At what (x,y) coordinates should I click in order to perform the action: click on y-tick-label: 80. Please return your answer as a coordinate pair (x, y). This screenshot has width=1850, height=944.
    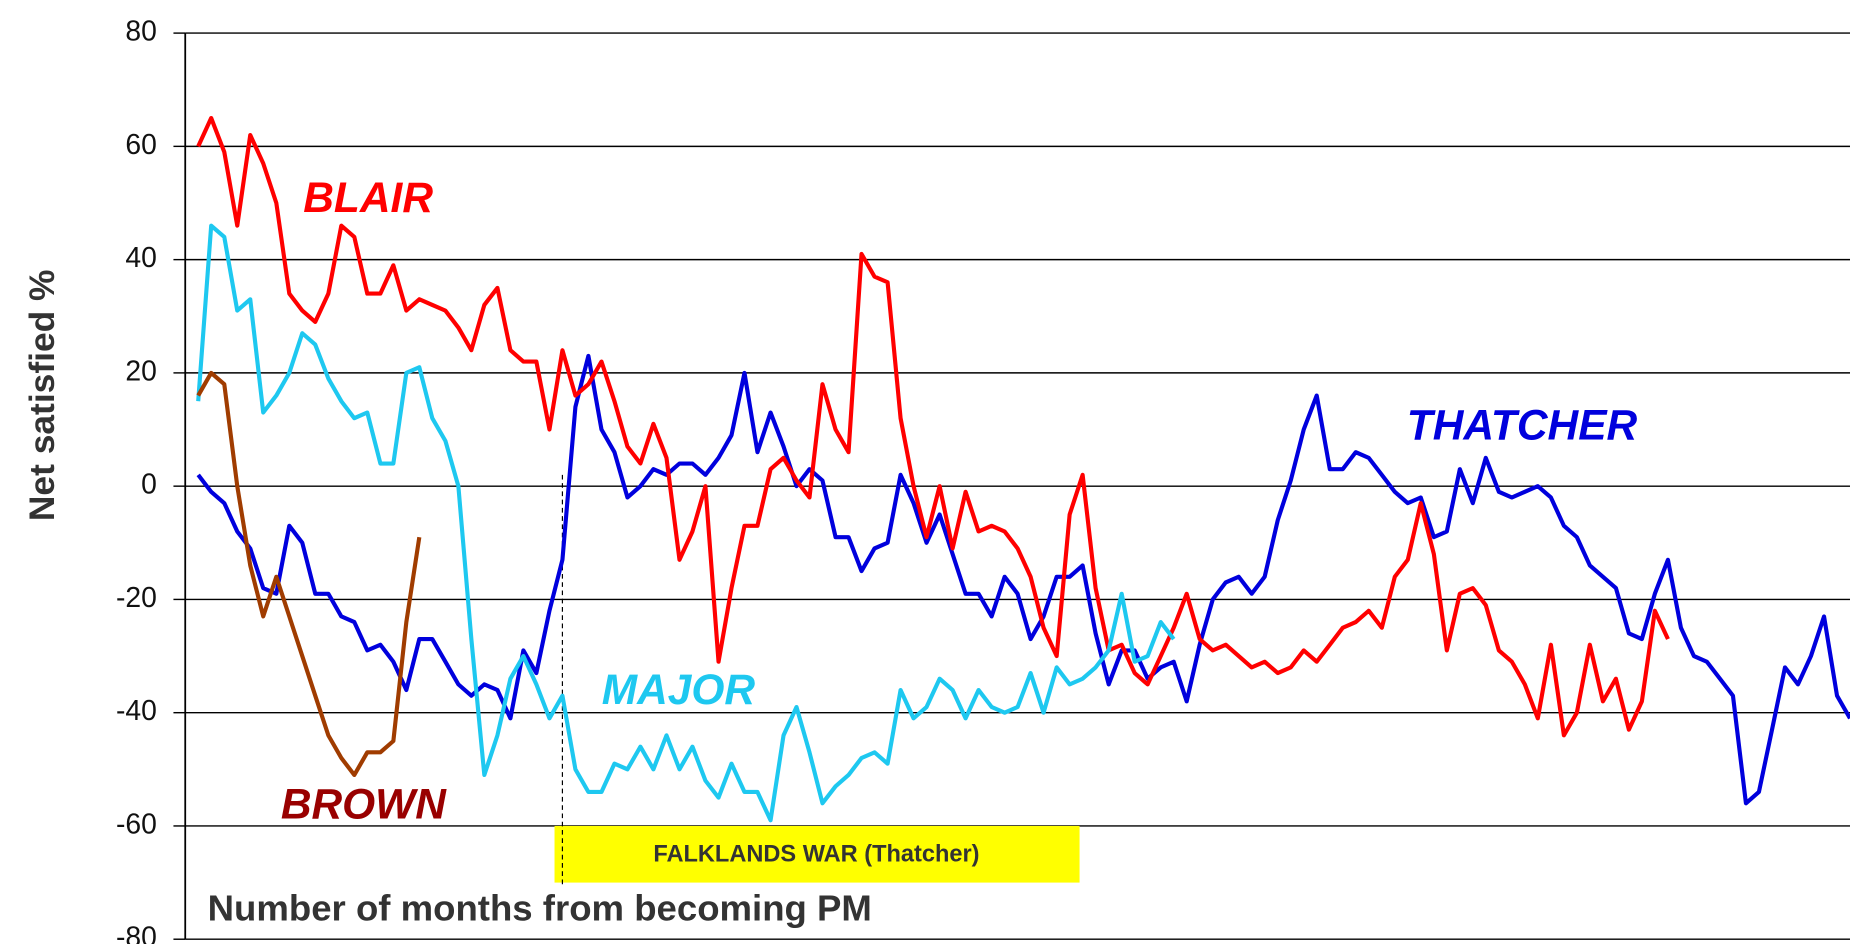
    Looking at the image, I should click on (140, 31).